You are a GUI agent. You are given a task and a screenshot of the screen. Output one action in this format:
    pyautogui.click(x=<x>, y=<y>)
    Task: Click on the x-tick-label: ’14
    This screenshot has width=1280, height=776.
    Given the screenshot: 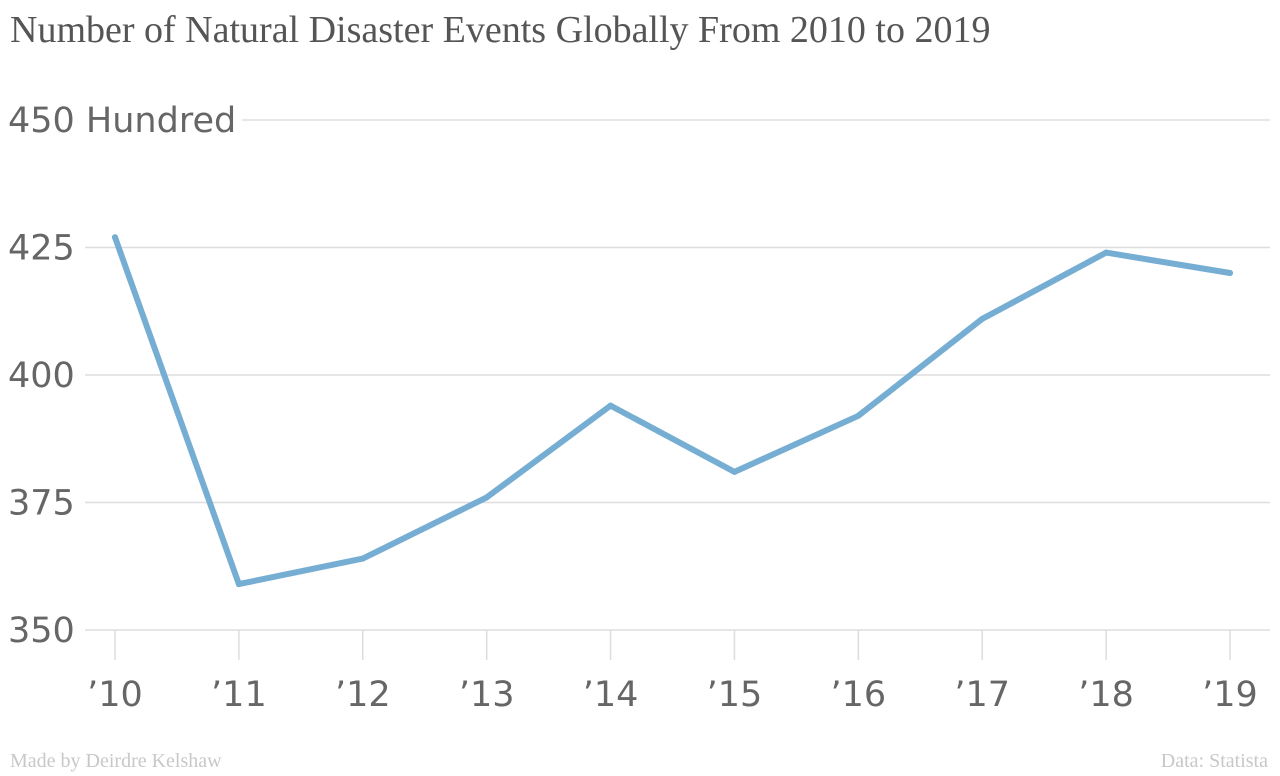 What is the action you would take?
    pyautogui.click(x=611, y=695)
    